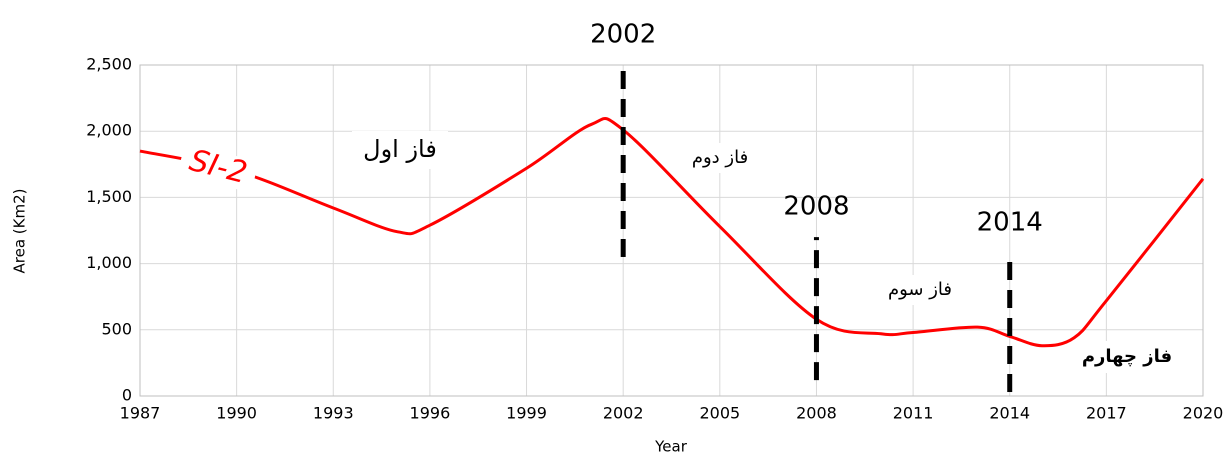 This screenshot has height=460, width=1227. What do you see at coordinates (671, 447) in the screenshot?
I see `x-axis-label: Year` at bounding box center [671, 447].